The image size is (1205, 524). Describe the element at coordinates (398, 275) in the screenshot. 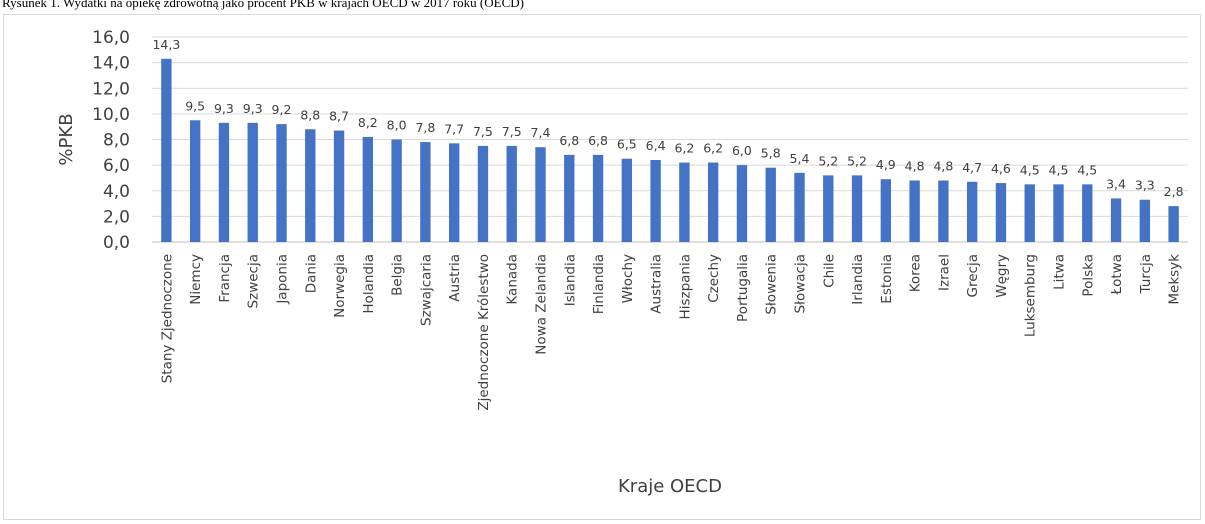

I see `category-label: Belgia` at that location.